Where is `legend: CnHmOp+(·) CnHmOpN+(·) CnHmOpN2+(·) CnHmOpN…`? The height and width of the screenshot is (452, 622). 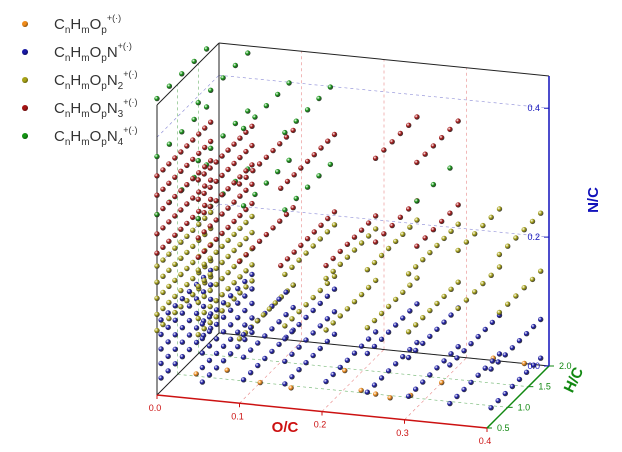 legend: CnHmOp+(·) CnHmOpN+(·) CnHmOpN2+(·) CnHmOpN… is located at coordinates (79, 80).